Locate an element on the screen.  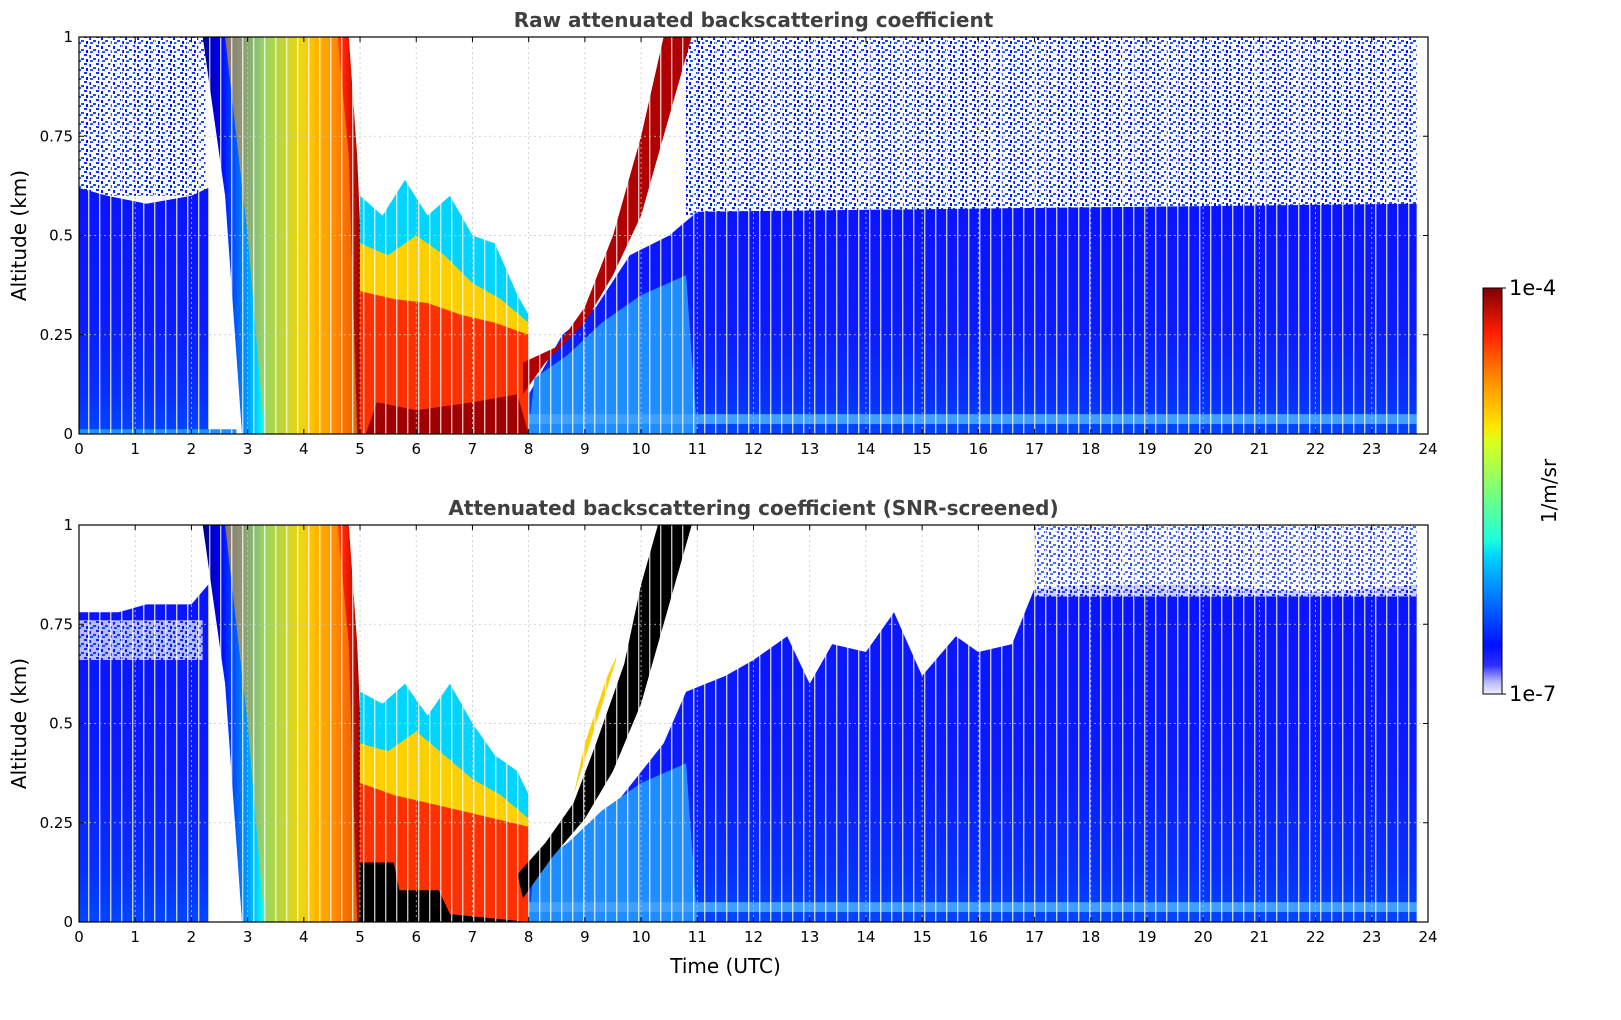
x-axis-label: Time (UTC) is located at coordinates (725, 966).